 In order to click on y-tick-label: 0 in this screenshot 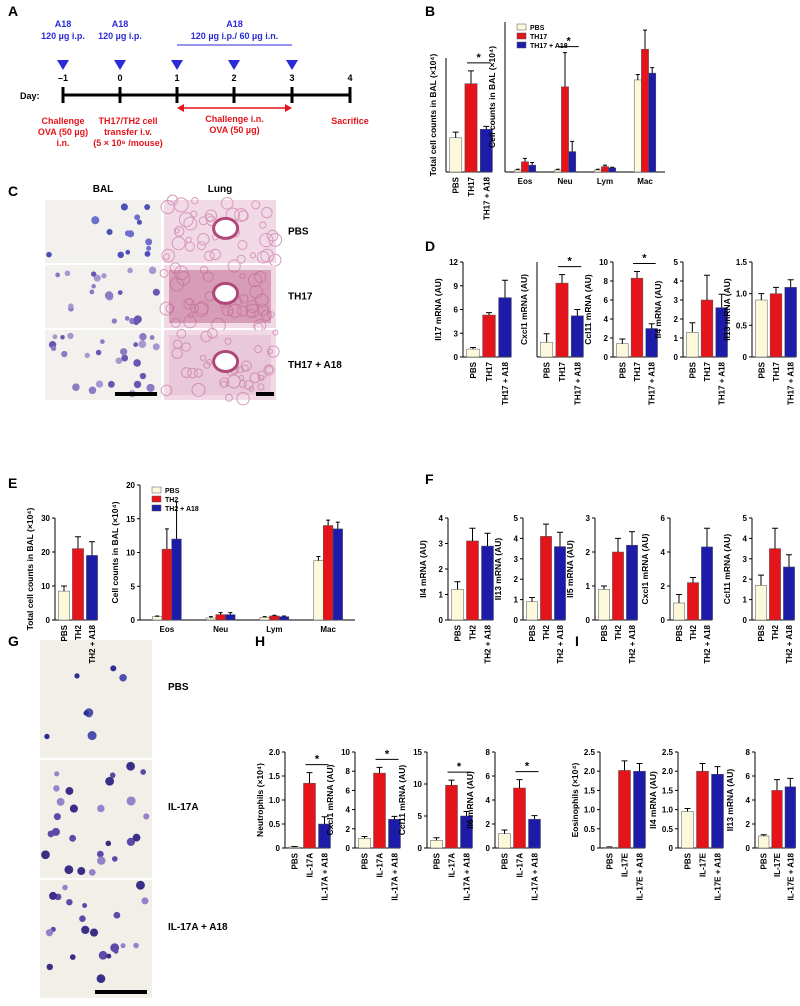, I will do `click(133, 620)`.